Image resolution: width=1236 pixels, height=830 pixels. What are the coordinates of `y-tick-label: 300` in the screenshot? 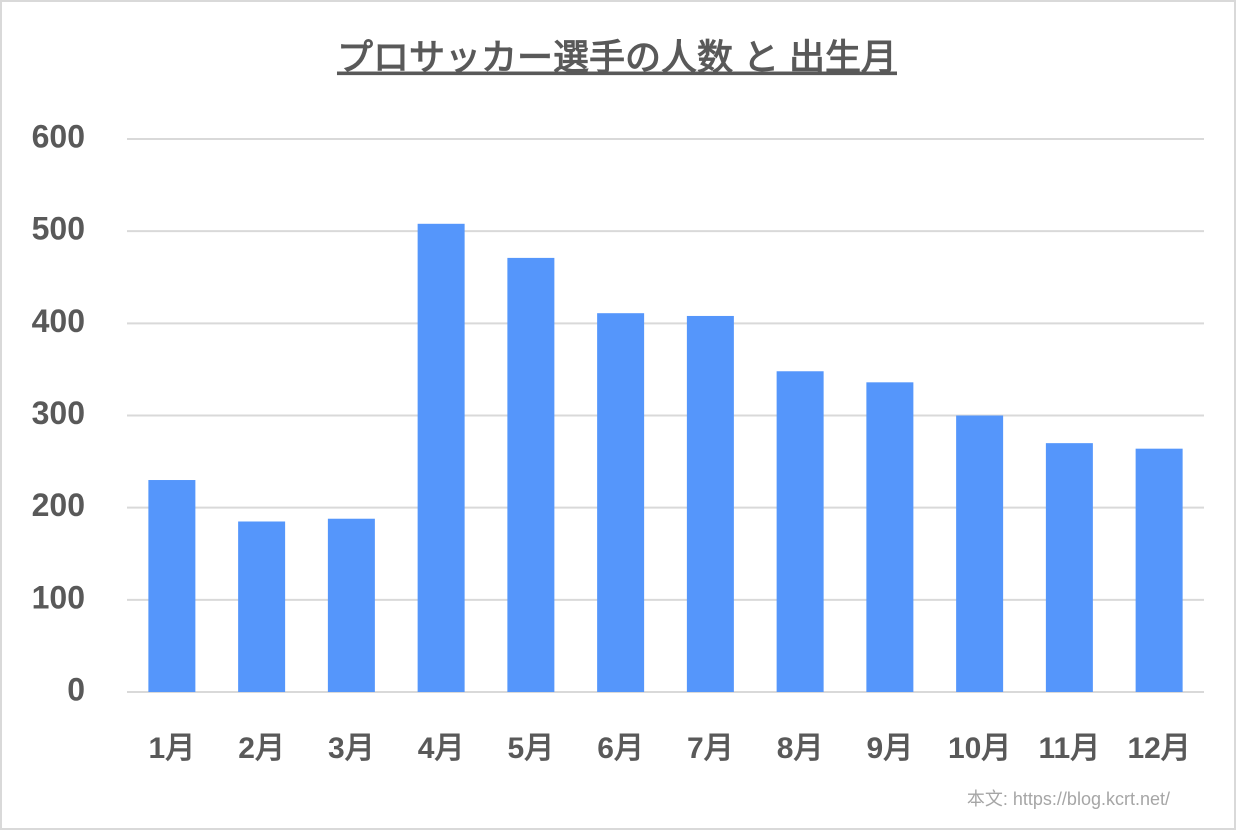 It's located at (58, 413).